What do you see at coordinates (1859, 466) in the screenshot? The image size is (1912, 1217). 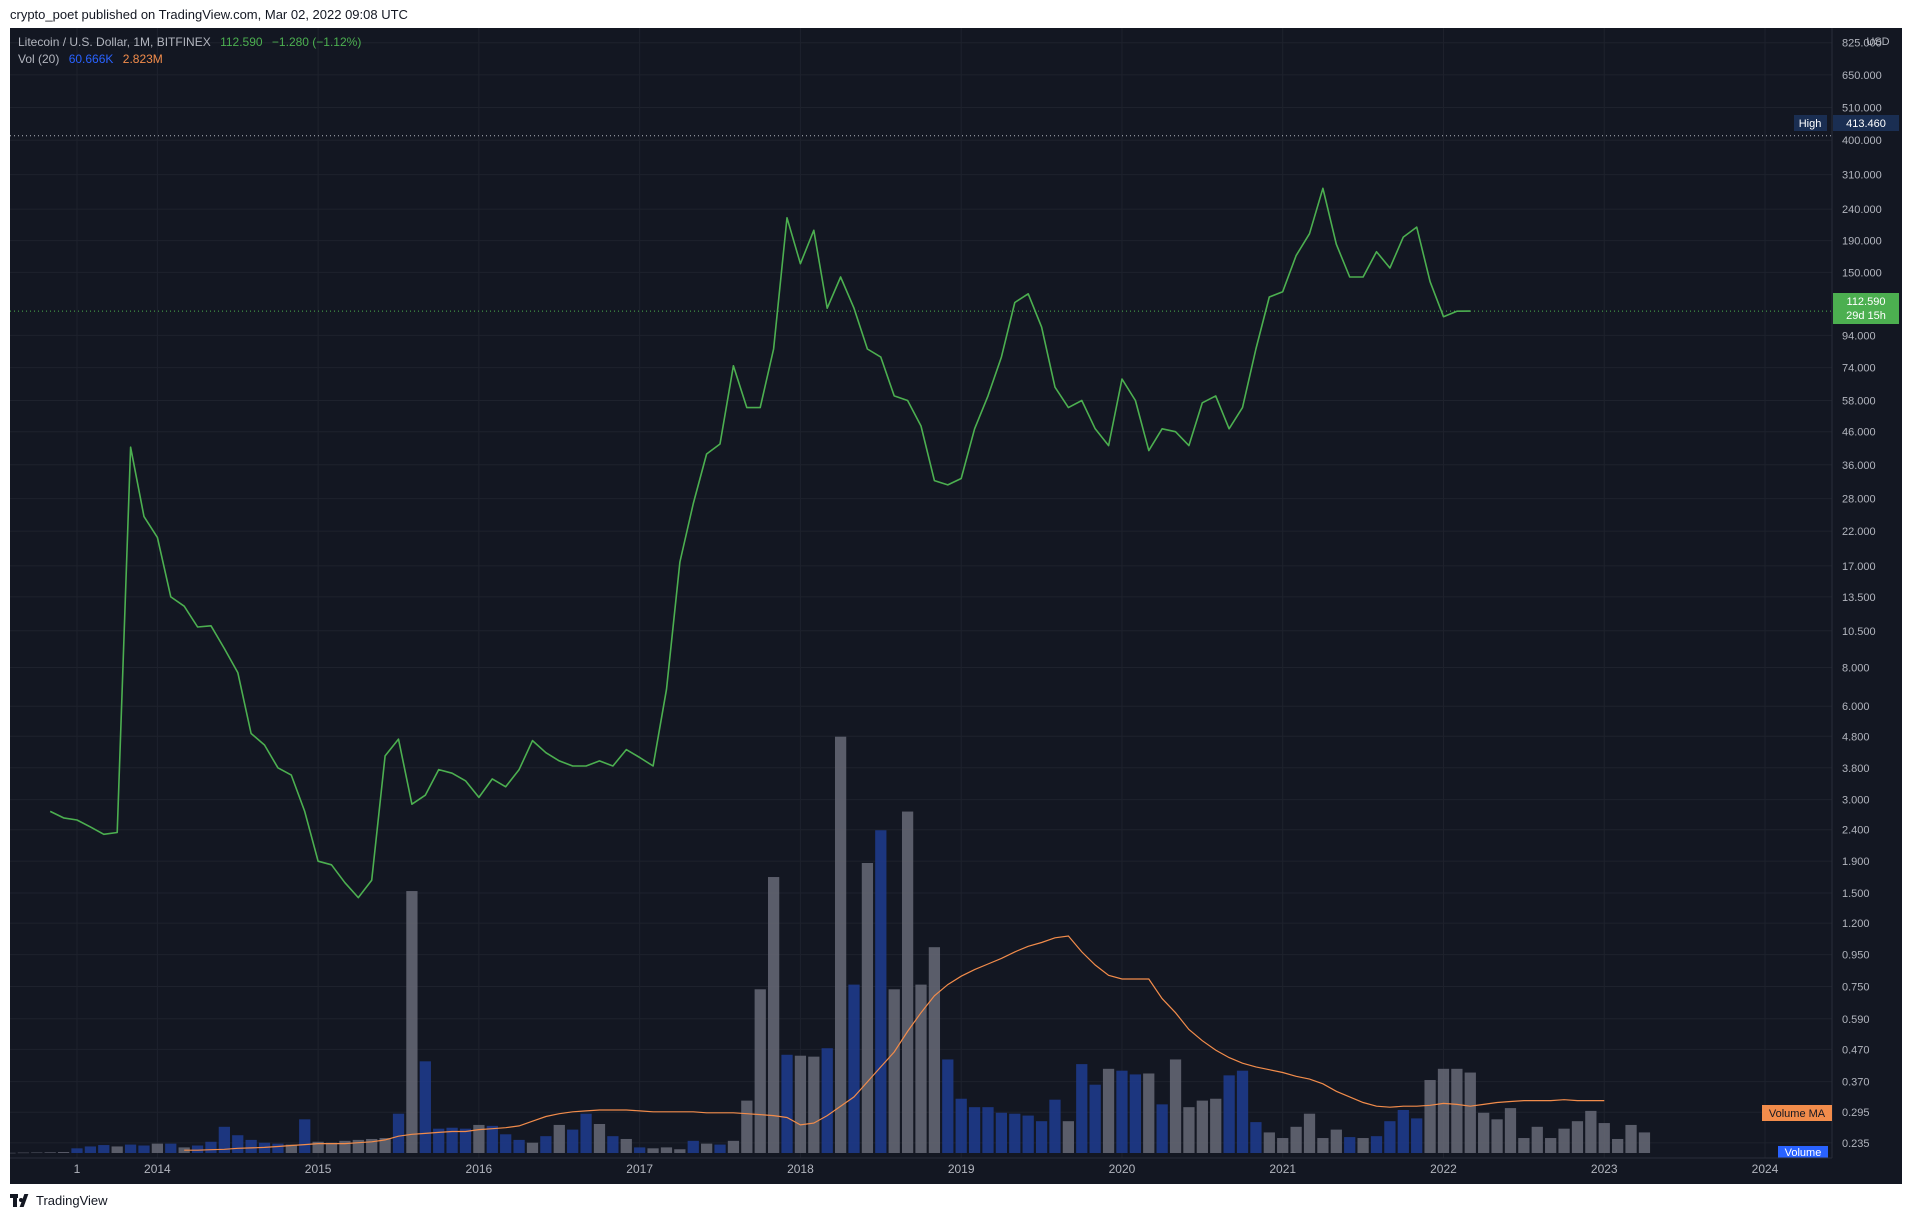 I see `price-tick-label: 36.000` at bounding box center [1859, 466].